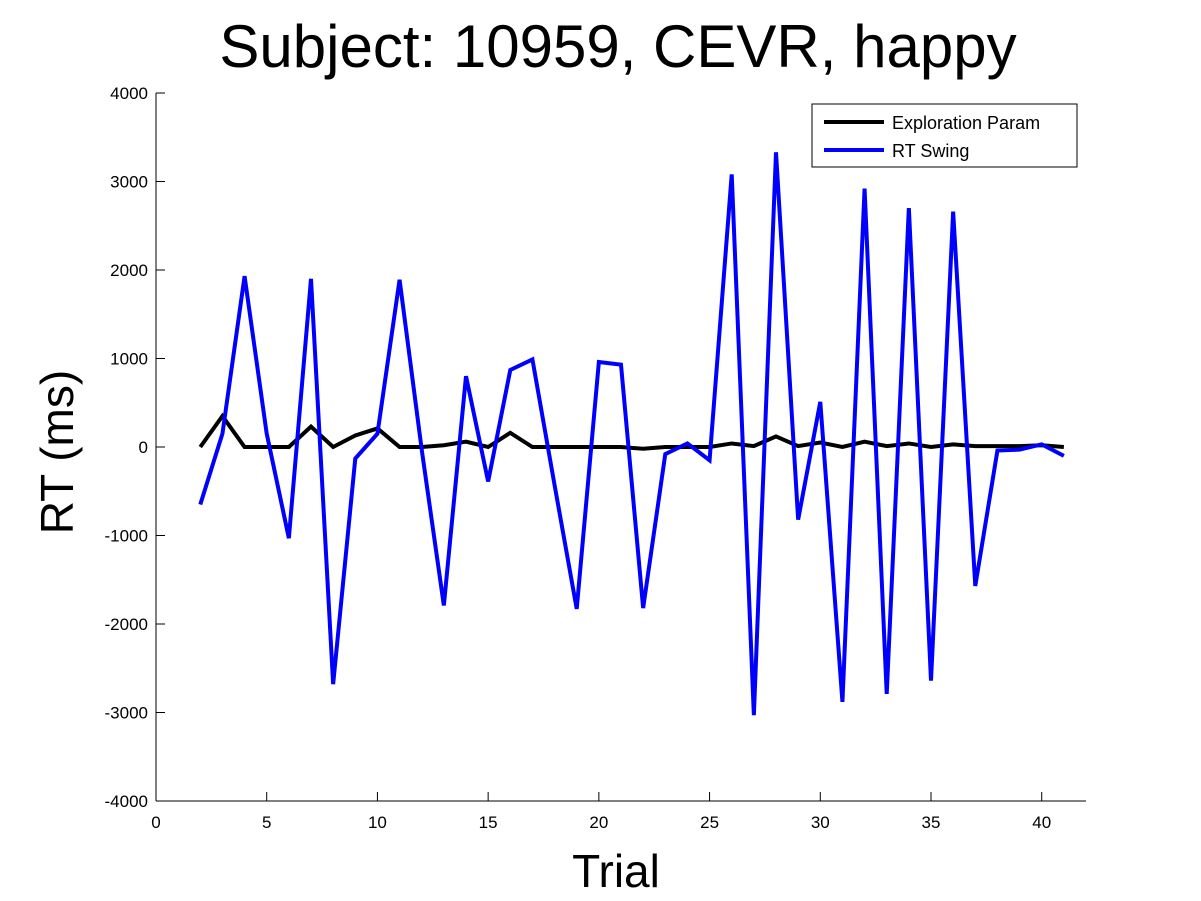 The image size is (1201, 901). I want to click on x-tick-label: 35, so click(931, 822).